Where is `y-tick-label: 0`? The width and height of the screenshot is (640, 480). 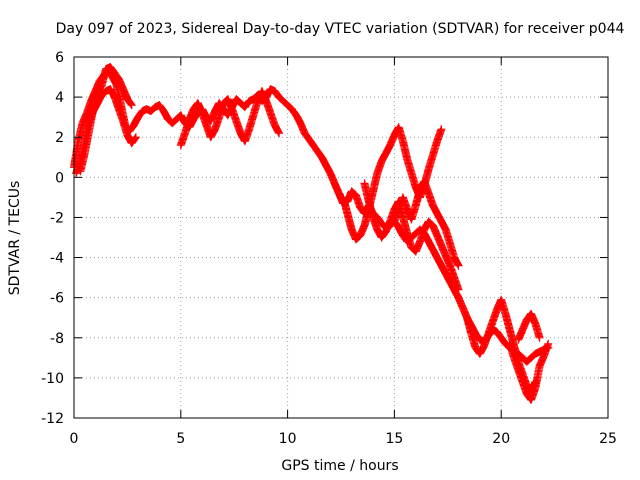
y-tick-label: 0 is located at coordinates (59, 178).